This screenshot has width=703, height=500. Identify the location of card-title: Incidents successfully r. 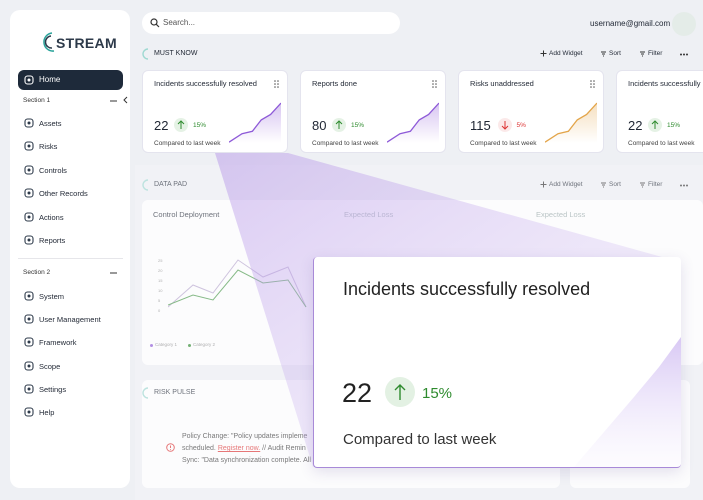
(665, 83).